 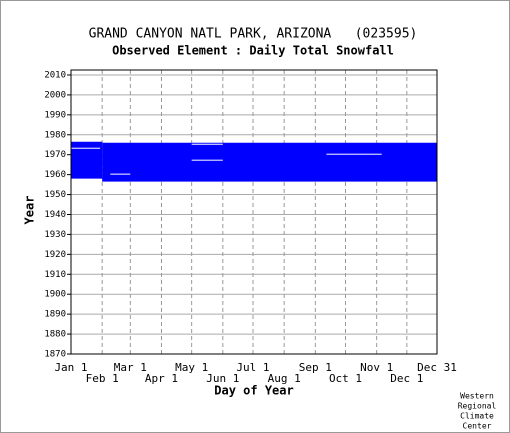 I want to click on y-tick-label: 1900, so click(x=55, y=295).